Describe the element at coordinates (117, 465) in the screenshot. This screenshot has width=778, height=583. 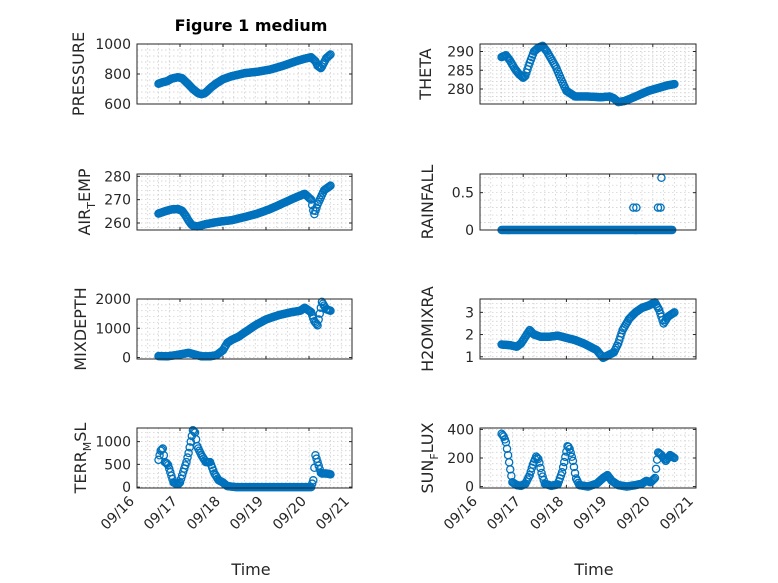
I see `y-tick-label: 500` at that location.